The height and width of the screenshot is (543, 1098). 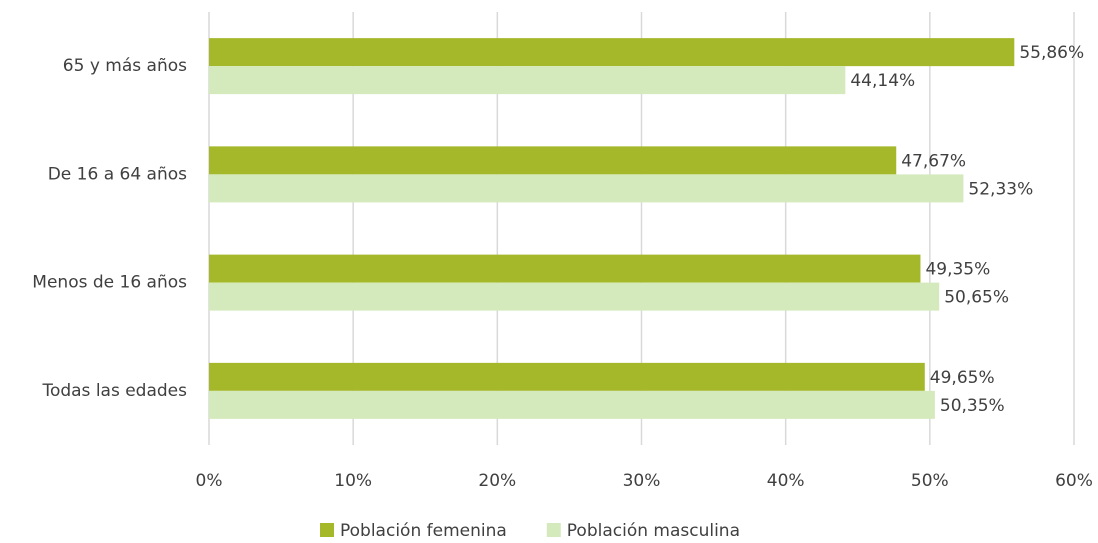 I want to click on data-label: 47,67%, so click(x=933, y=161).